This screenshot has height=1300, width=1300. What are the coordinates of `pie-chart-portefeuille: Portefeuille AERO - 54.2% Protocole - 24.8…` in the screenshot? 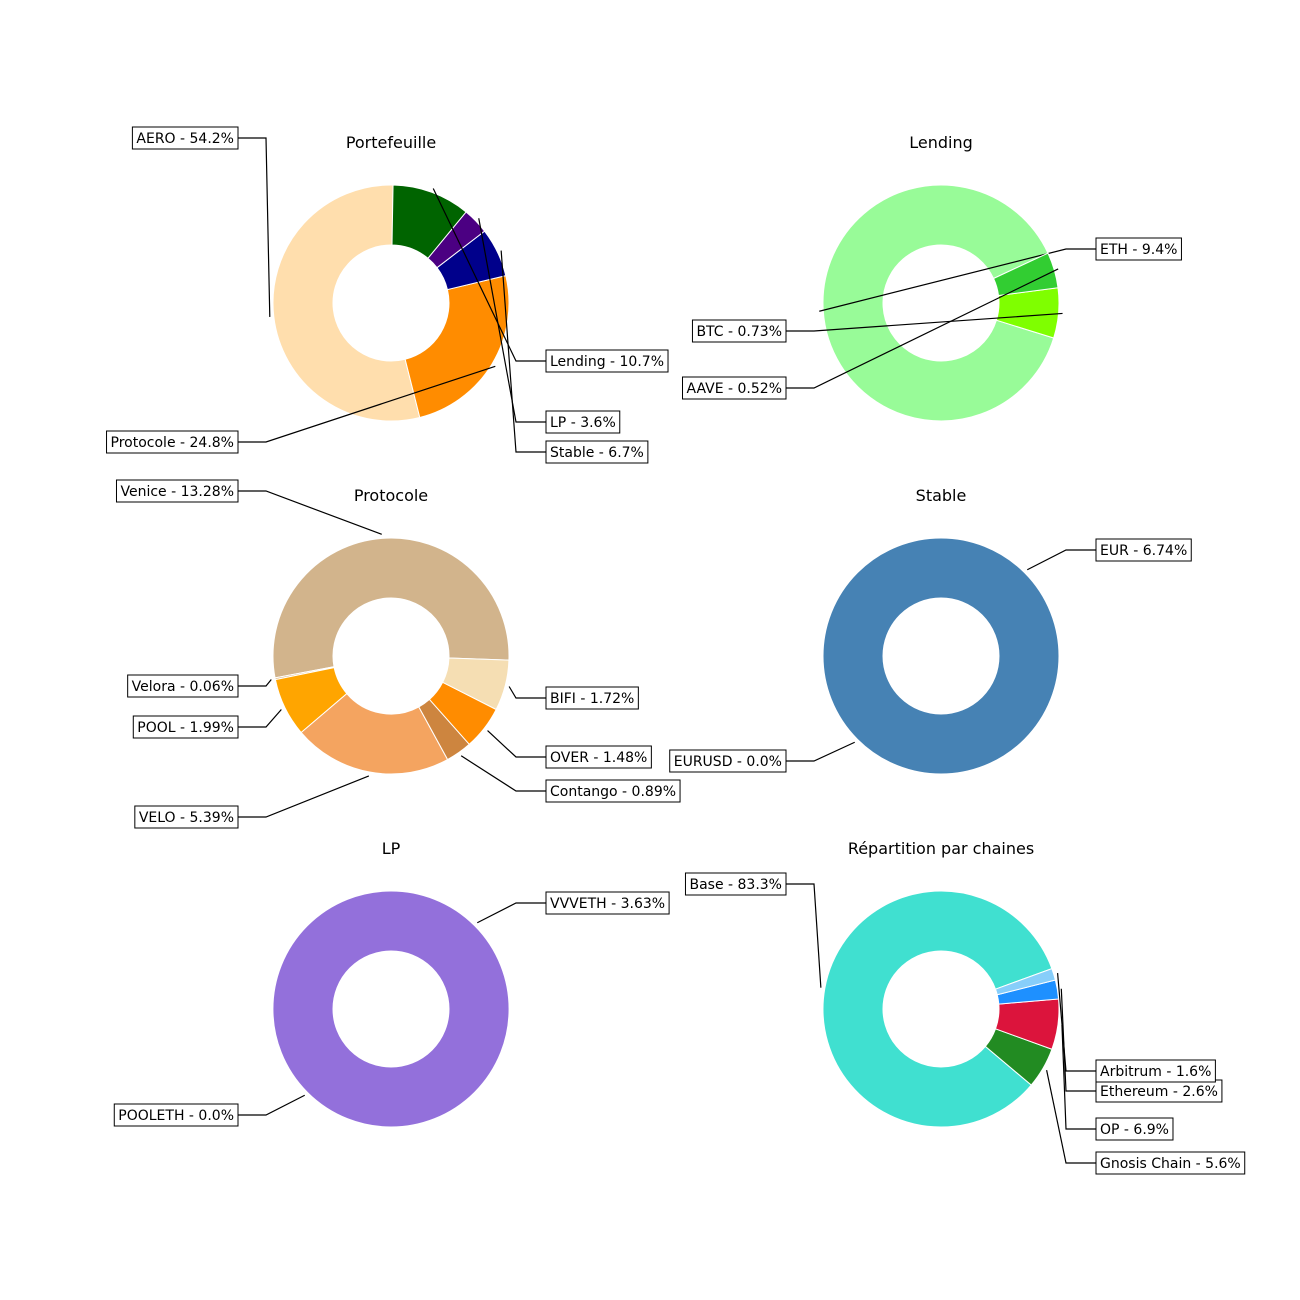 It's located at (387, 295).